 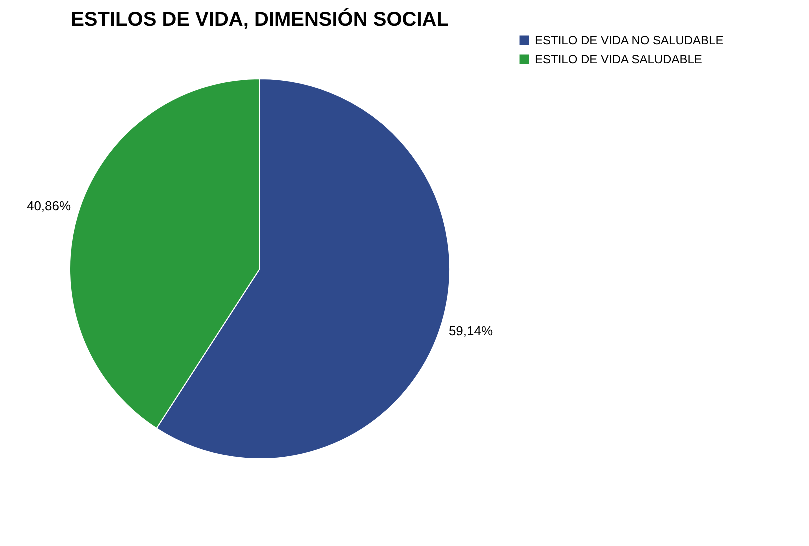 I want to click on legend-label: ESTILO DE VIDA NO SALUDABLE, so click(x=629, y=41).